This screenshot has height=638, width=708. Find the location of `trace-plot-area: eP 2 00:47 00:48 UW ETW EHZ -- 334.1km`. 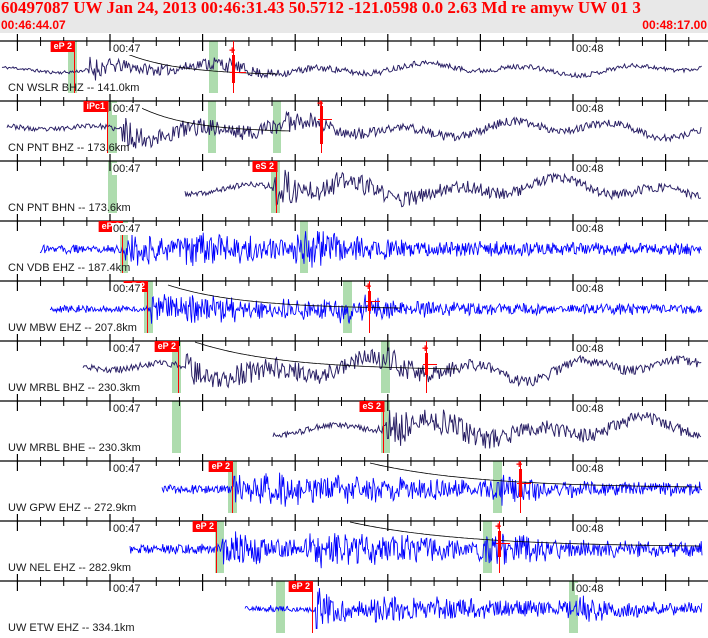

trace-plot-area: eP 2 00:47 00:48 UW ETW EHZ -- 334.1km is located at coordinates (354, 603).